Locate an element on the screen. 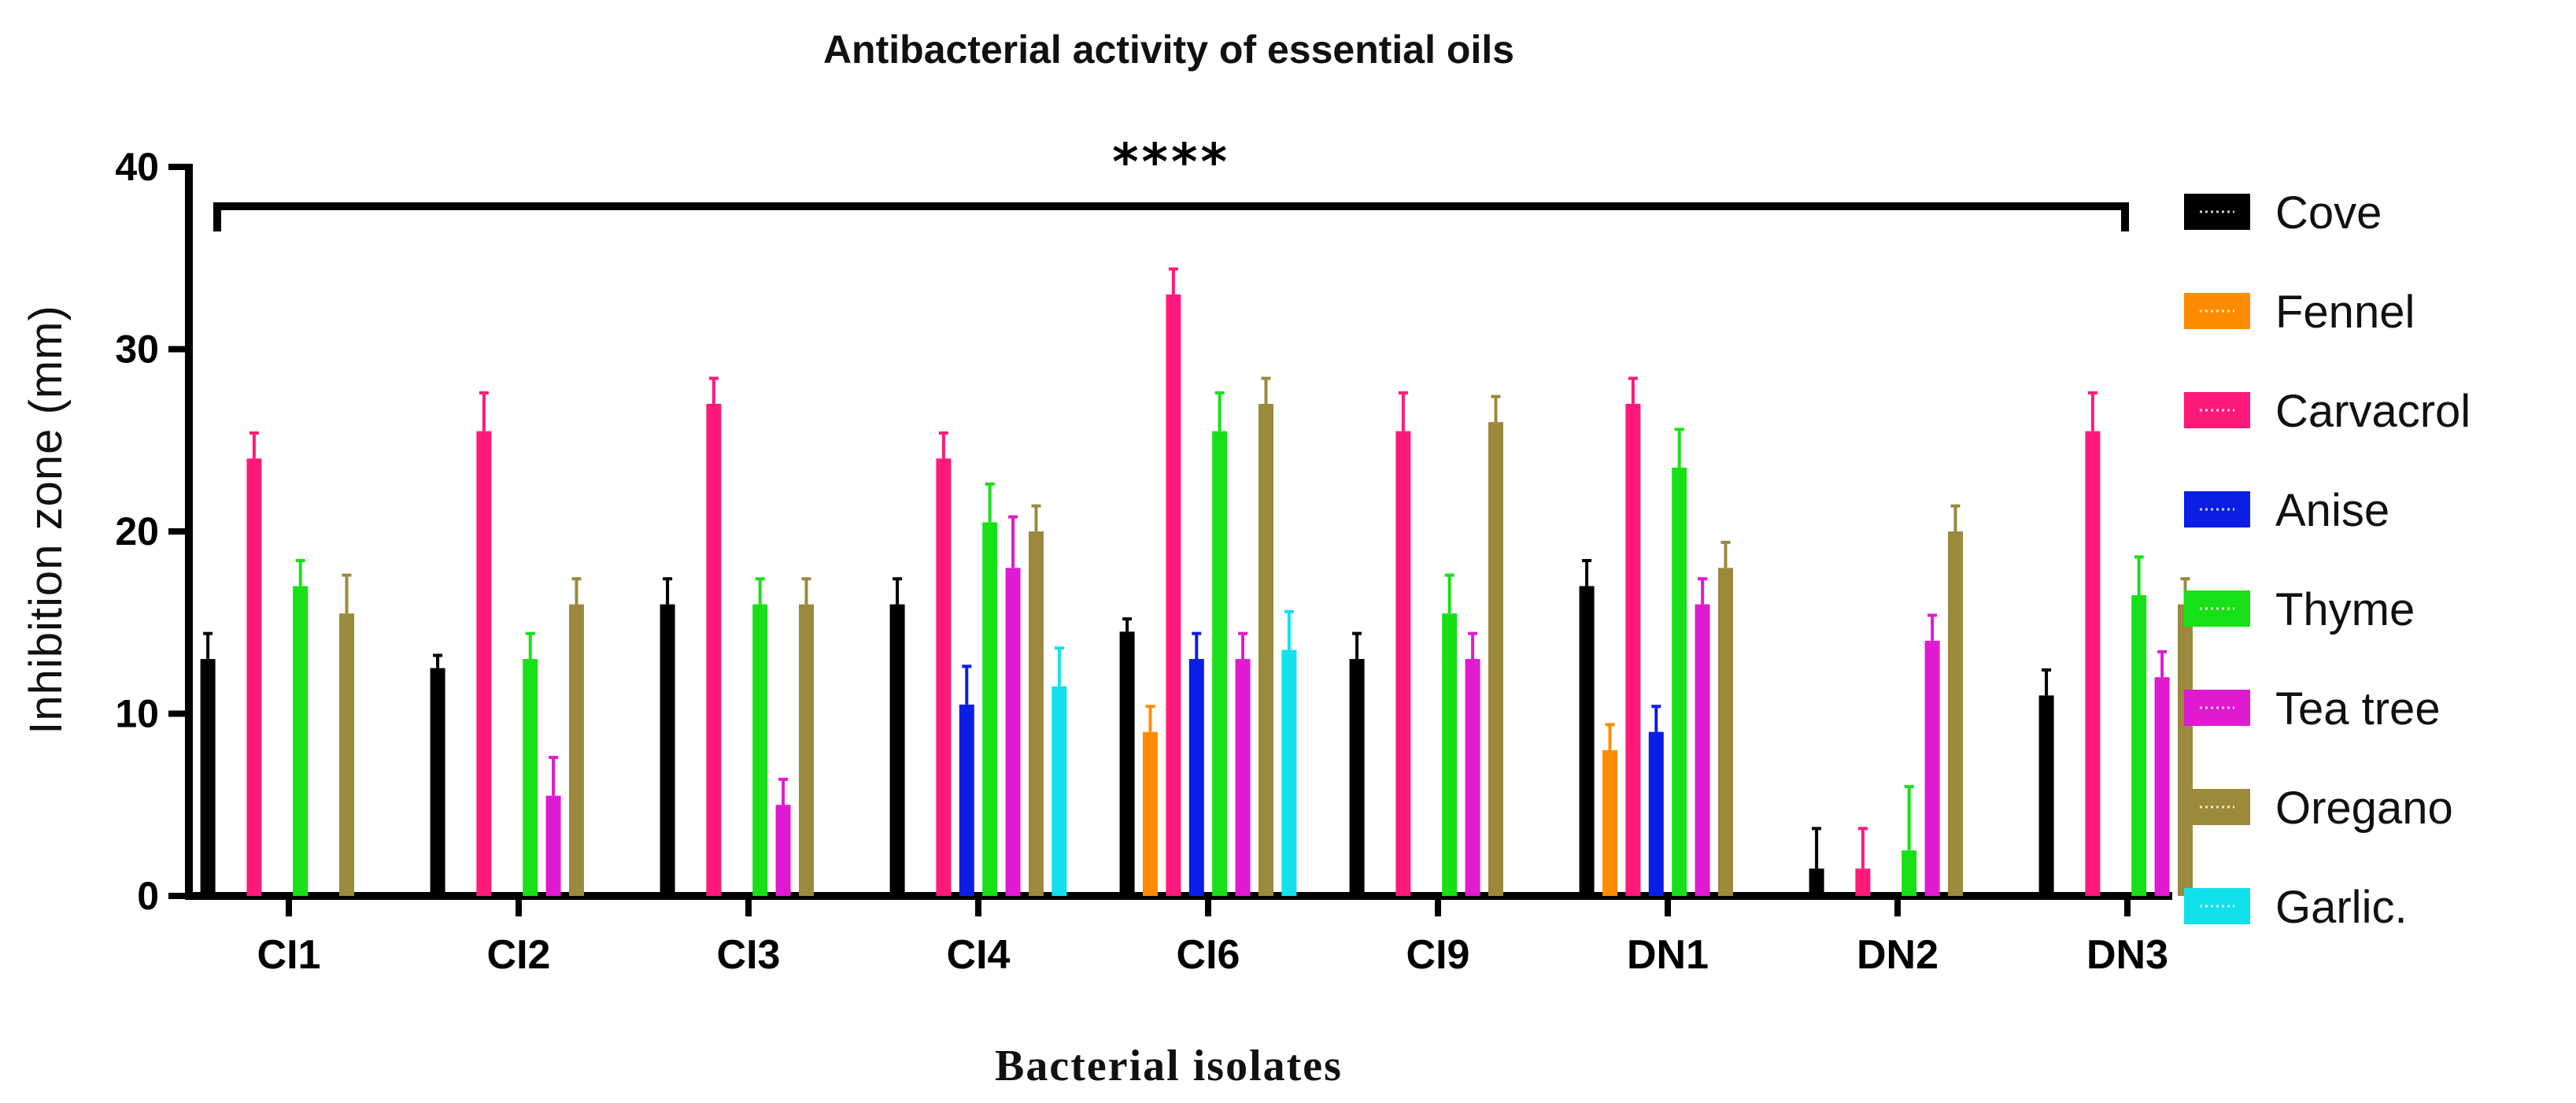 The height and width of the screenshot is (1103, 2576). x-tick-label: CI1 is located at coordinates (289, 955).